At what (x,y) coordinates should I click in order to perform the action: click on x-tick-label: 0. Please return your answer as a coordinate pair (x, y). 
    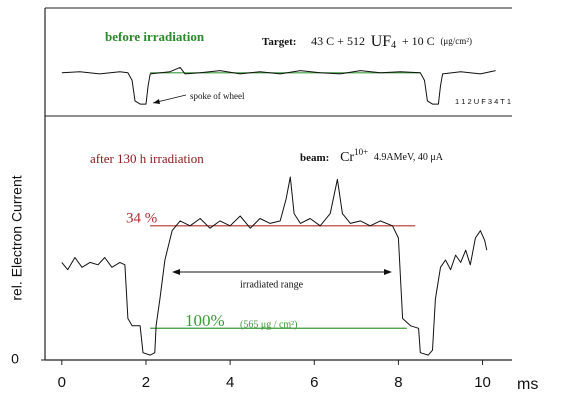
    Looking at the image, I should click on (62, 382).